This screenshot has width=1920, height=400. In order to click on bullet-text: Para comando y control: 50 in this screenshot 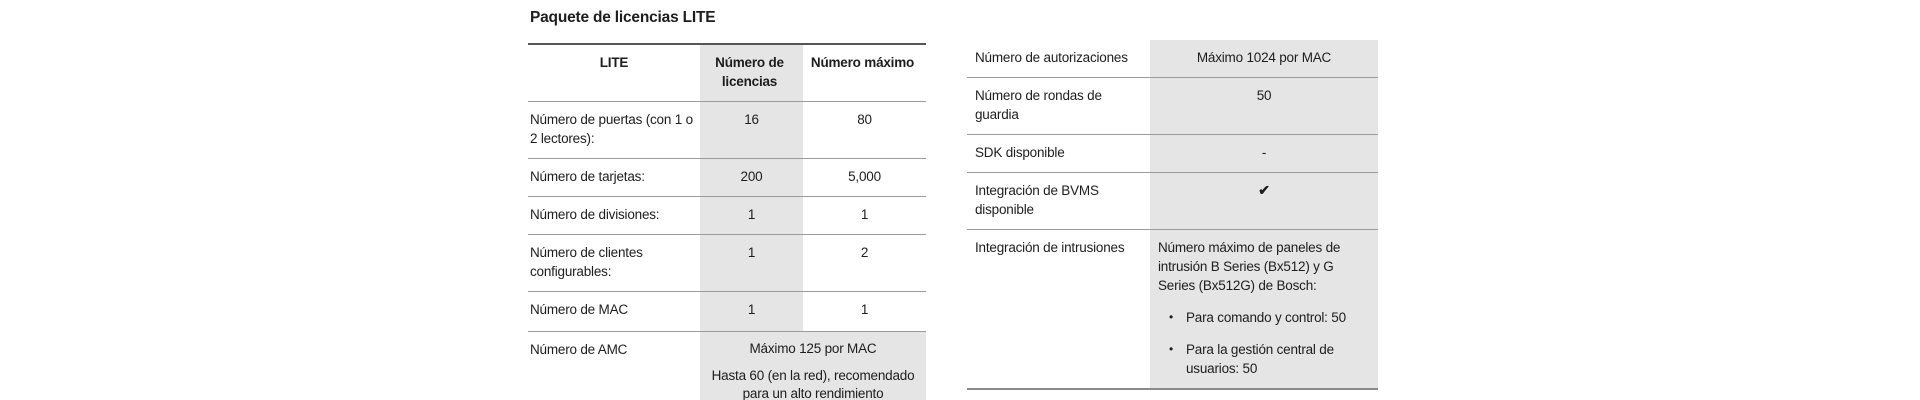, I will do `click(1266, 317)`.